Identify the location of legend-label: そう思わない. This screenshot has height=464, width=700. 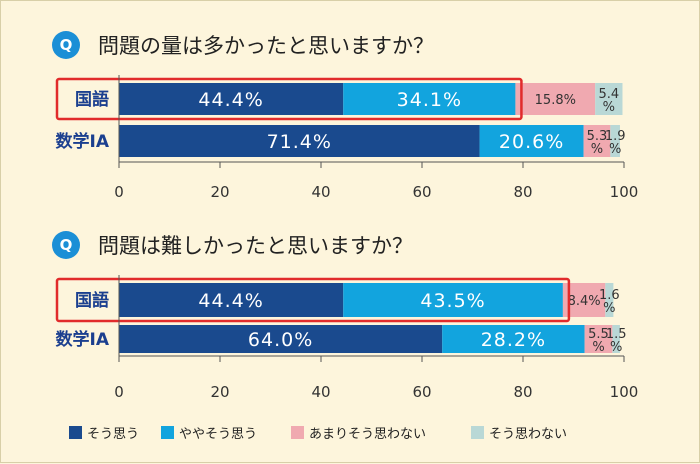
(528, 434).